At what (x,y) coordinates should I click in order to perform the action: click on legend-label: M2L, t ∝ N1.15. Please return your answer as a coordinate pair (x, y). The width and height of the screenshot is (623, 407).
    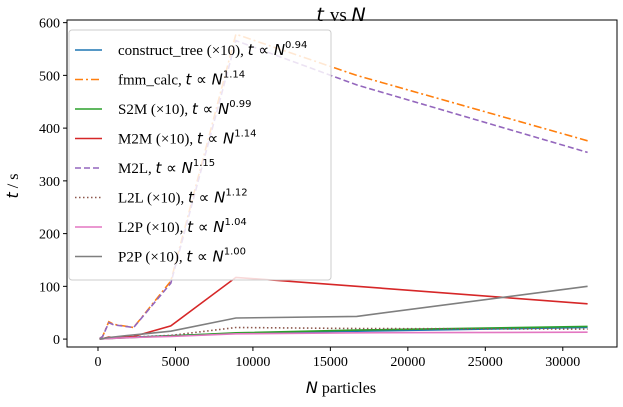
    Looking at the image, I should click on (166, 167).